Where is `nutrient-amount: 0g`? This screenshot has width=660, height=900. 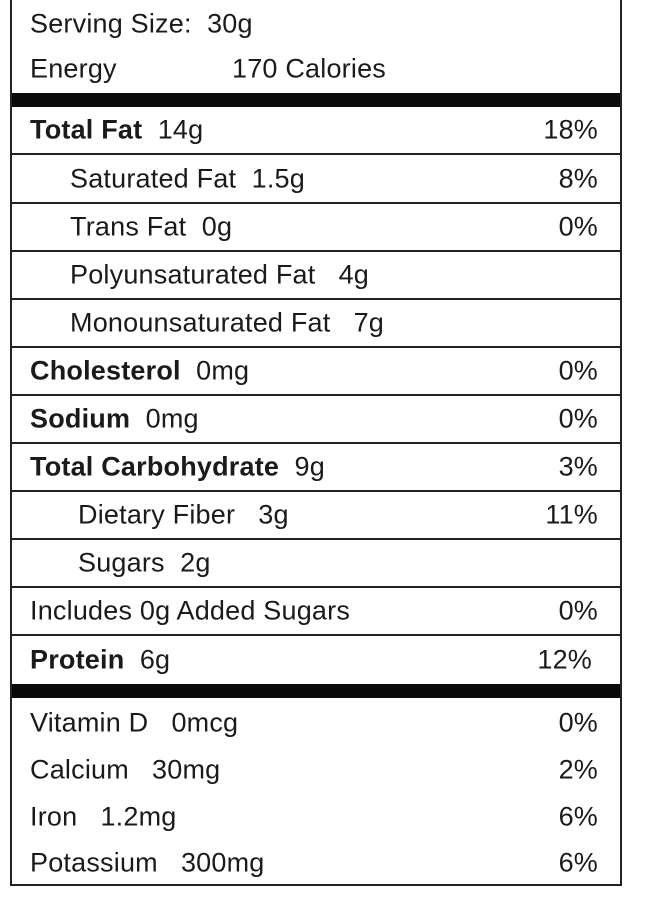
nutrient-amount: 0g is located at coordinates (217, 226).